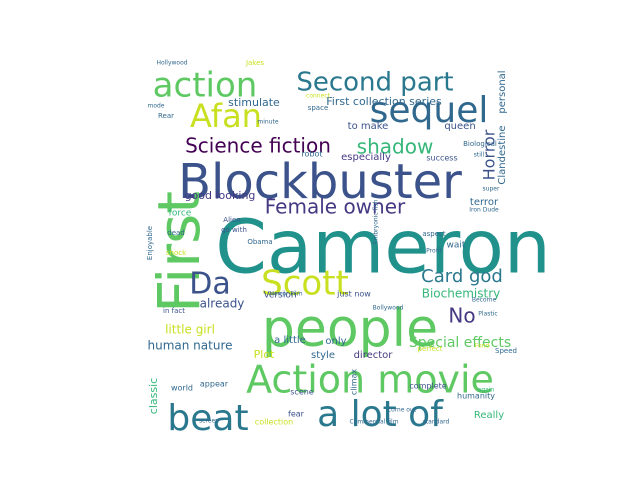 Image resolution: width=640 pixels, height=480 pixels. What do you see at coordinates (434, 251) in the screenshot?
I see `word-profit: Profit` at bounding box center [434, 251].